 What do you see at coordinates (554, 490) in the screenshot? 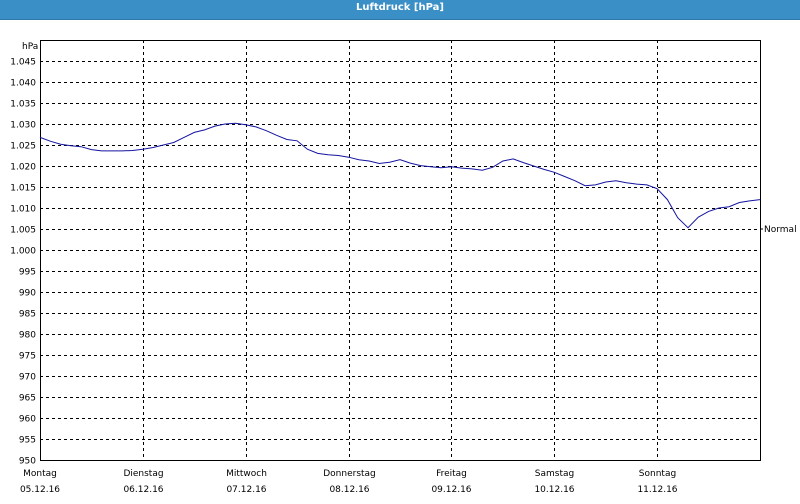
I see `x-tick-date-label: 10.12.16` at bounding box center [554, 490].